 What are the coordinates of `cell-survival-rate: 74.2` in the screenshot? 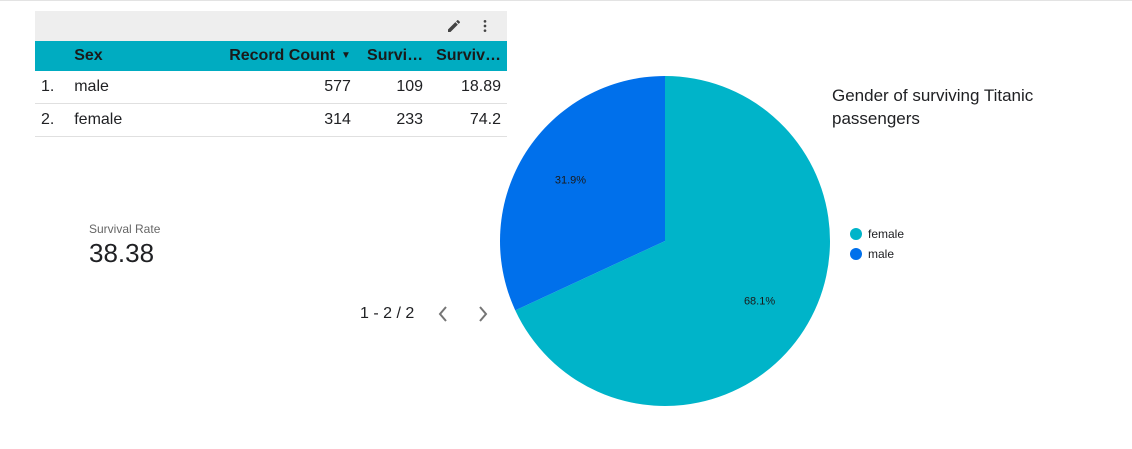 It's located at (468, 120).